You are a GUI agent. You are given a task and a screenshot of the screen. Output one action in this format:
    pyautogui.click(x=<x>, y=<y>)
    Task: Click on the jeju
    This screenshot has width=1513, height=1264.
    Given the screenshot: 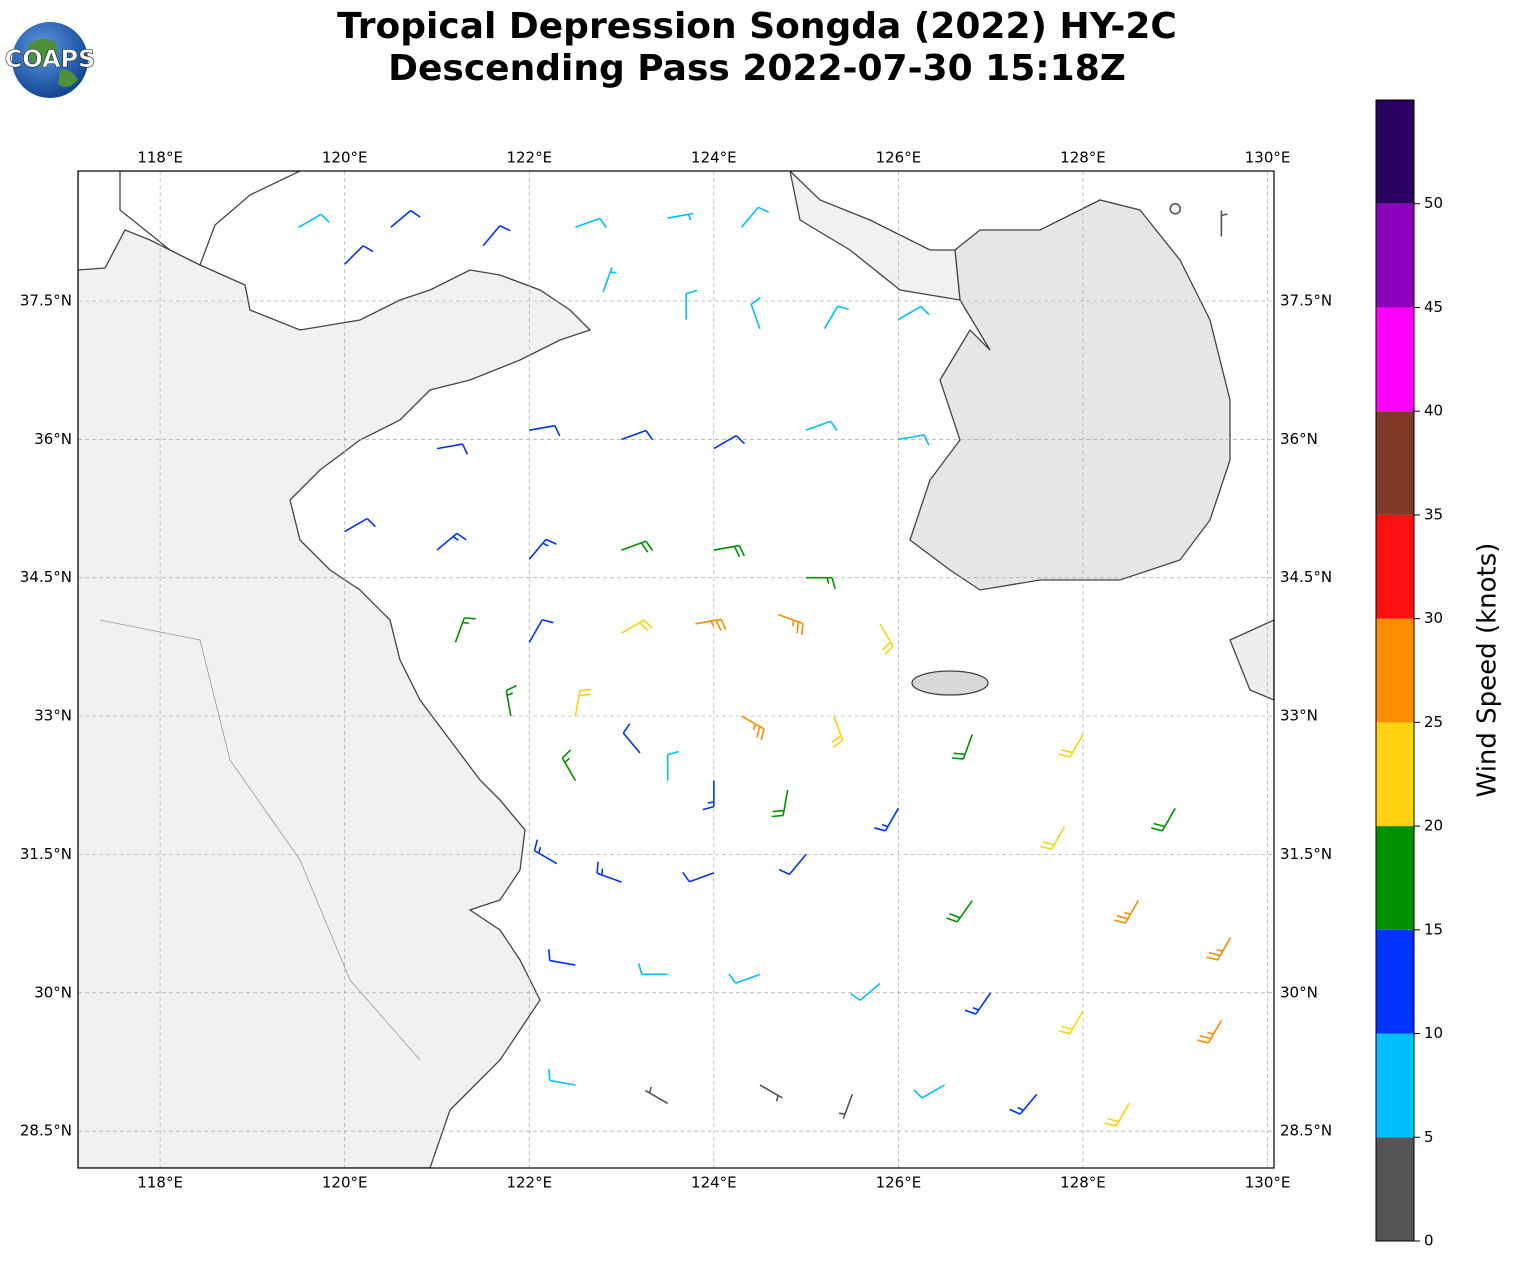 What is the action you would take?
    pyautogui.click(x=950, y=683)
    